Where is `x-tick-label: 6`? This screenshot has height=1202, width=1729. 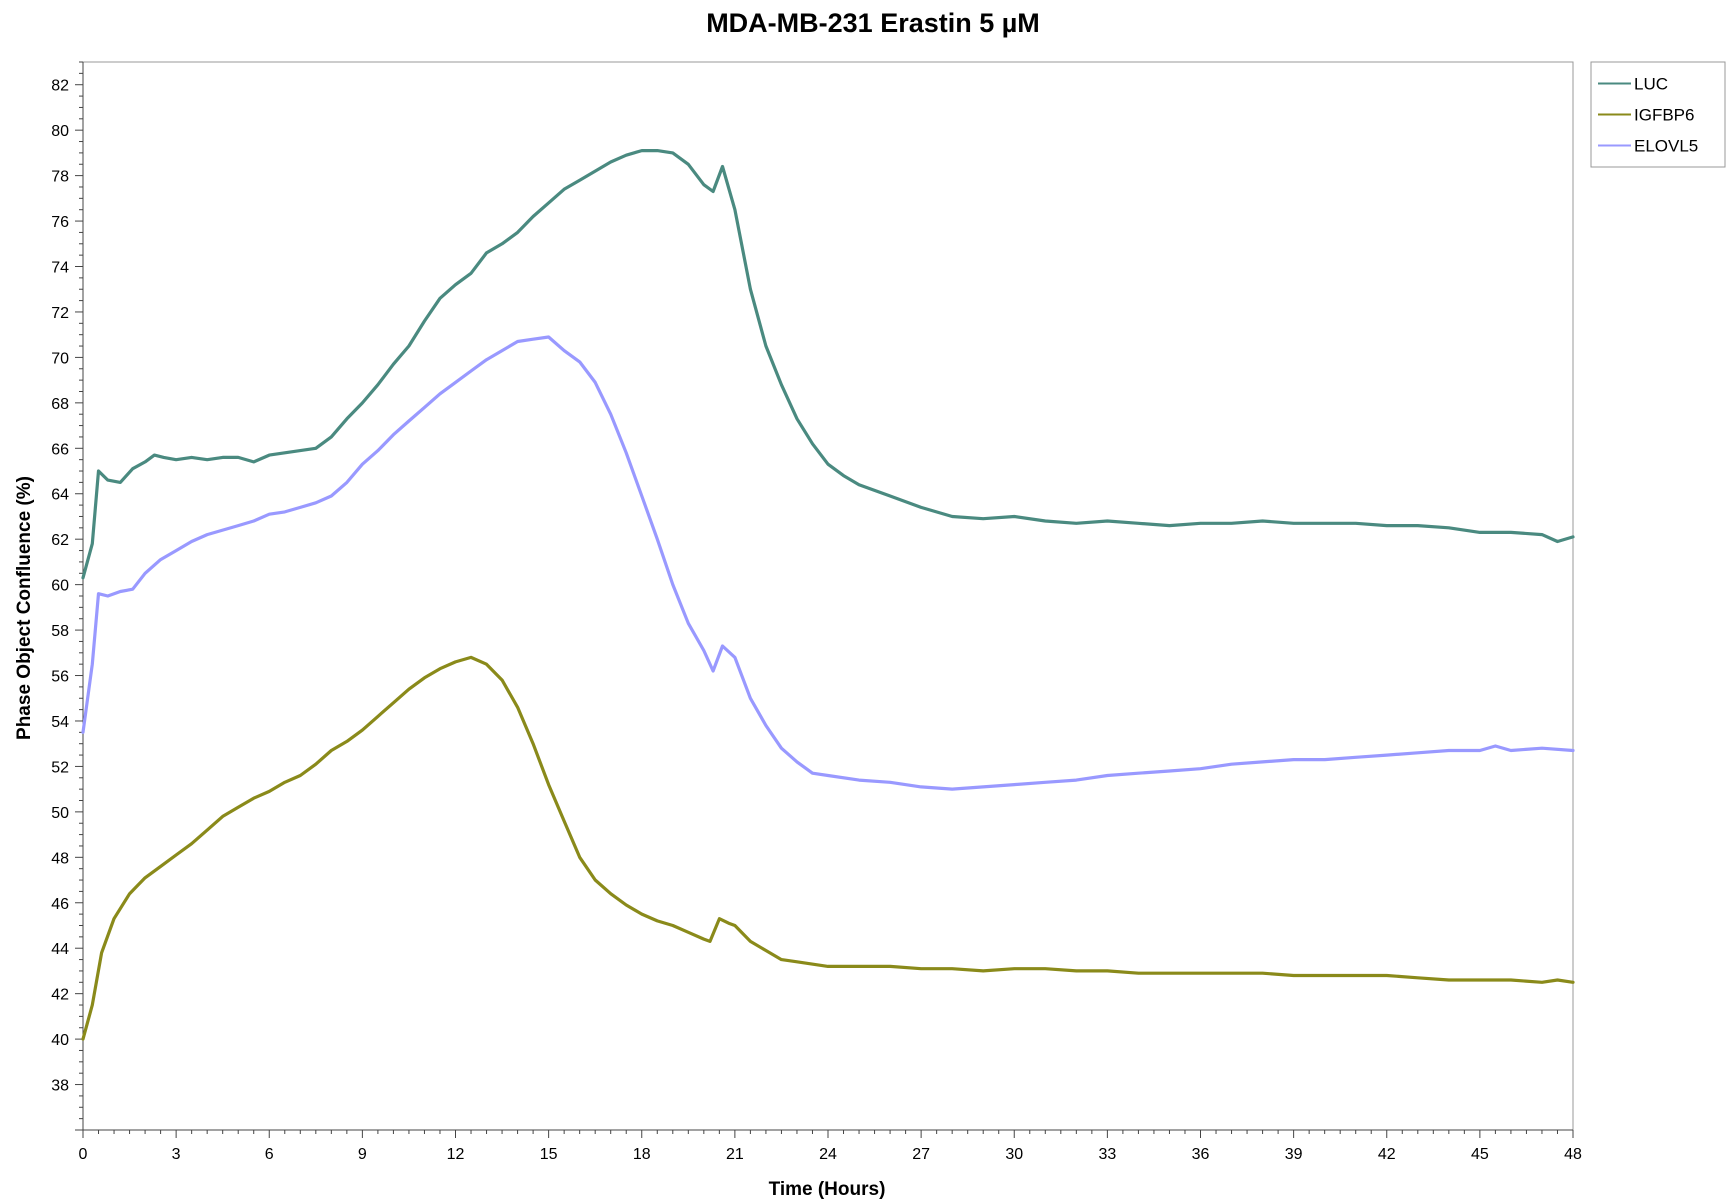 x-tick-label: 6 is located at coordinates (269, 1154).